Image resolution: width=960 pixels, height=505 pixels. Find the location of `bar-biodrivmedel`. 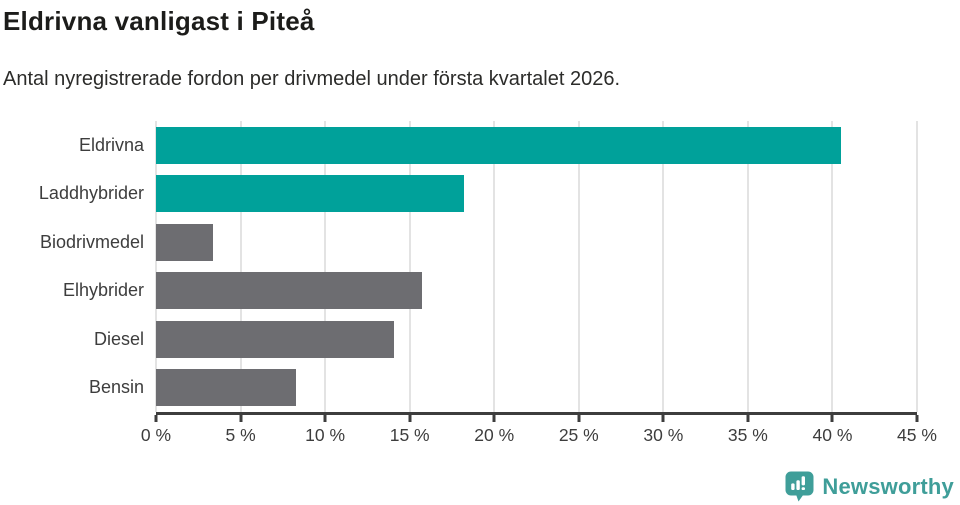

bar-biodrivmedel is located at coordinates (185, 242).